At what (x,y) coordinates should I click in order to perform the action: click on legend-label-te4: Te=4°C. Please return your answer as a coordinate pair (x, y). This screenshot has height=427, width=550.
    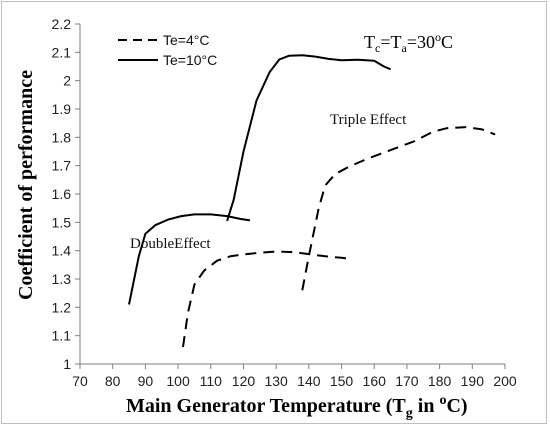
    Looking at the image, I should click on (186, 40).